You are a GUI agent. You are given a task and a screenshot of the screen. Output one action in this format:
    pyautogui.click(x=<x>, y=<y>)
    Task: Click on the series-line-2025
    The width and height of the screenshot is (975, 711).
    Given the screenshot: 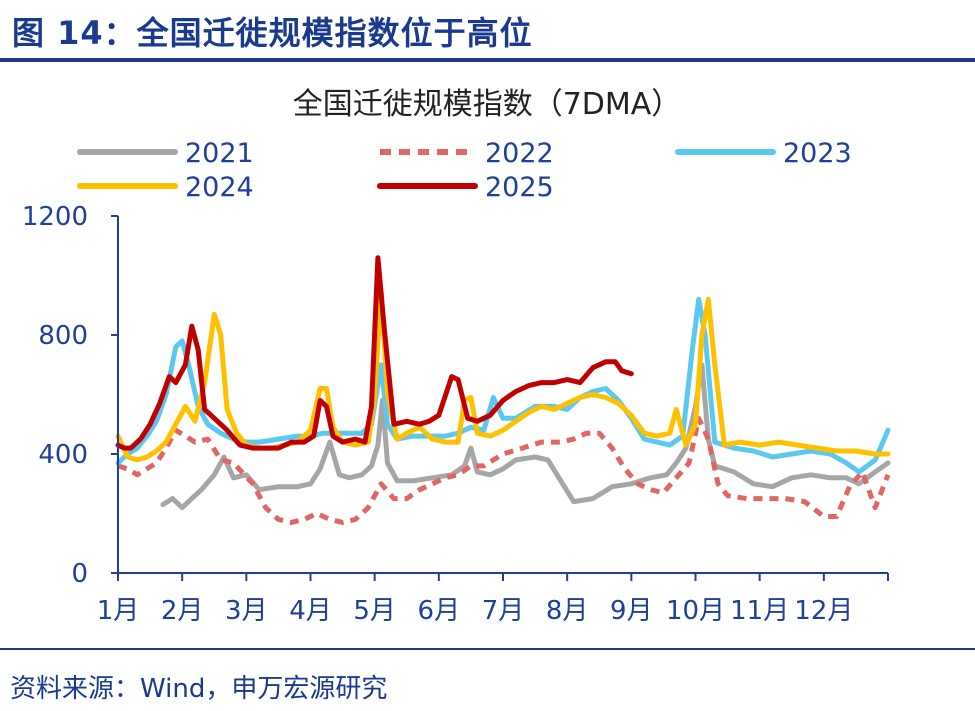 What is the action you would take?
    pyautogui.click(x=374, y=353)
    